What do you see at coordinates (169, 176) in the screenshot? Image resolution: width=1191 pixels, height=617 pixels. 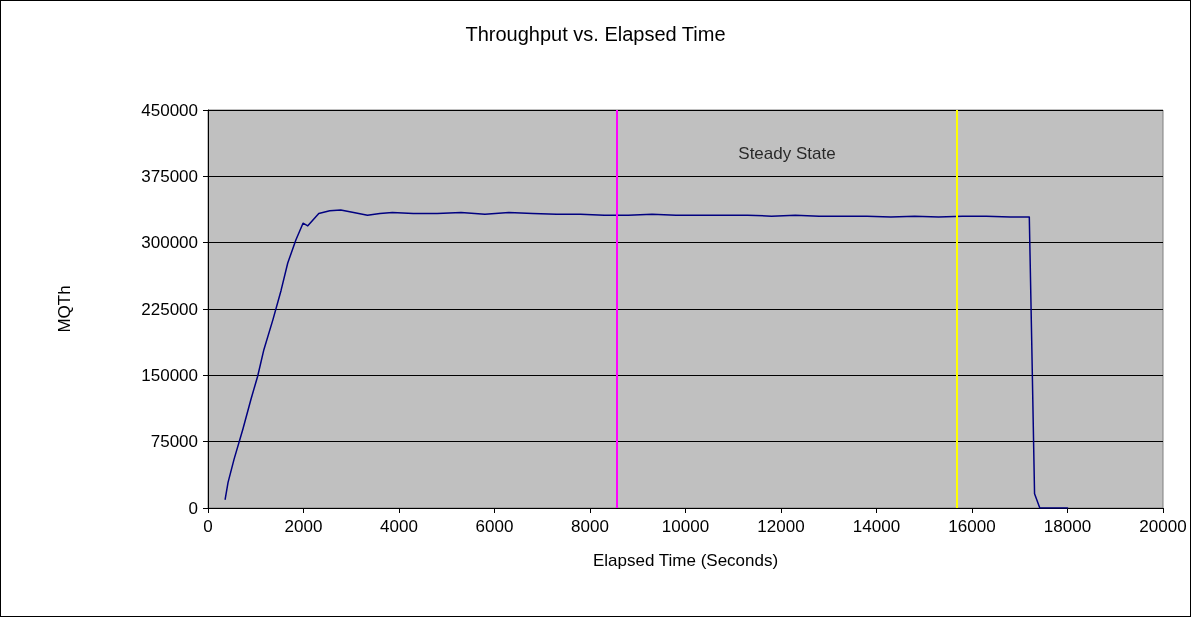 I see `y-tick-label: 375000` at bounding box center [169, 176].